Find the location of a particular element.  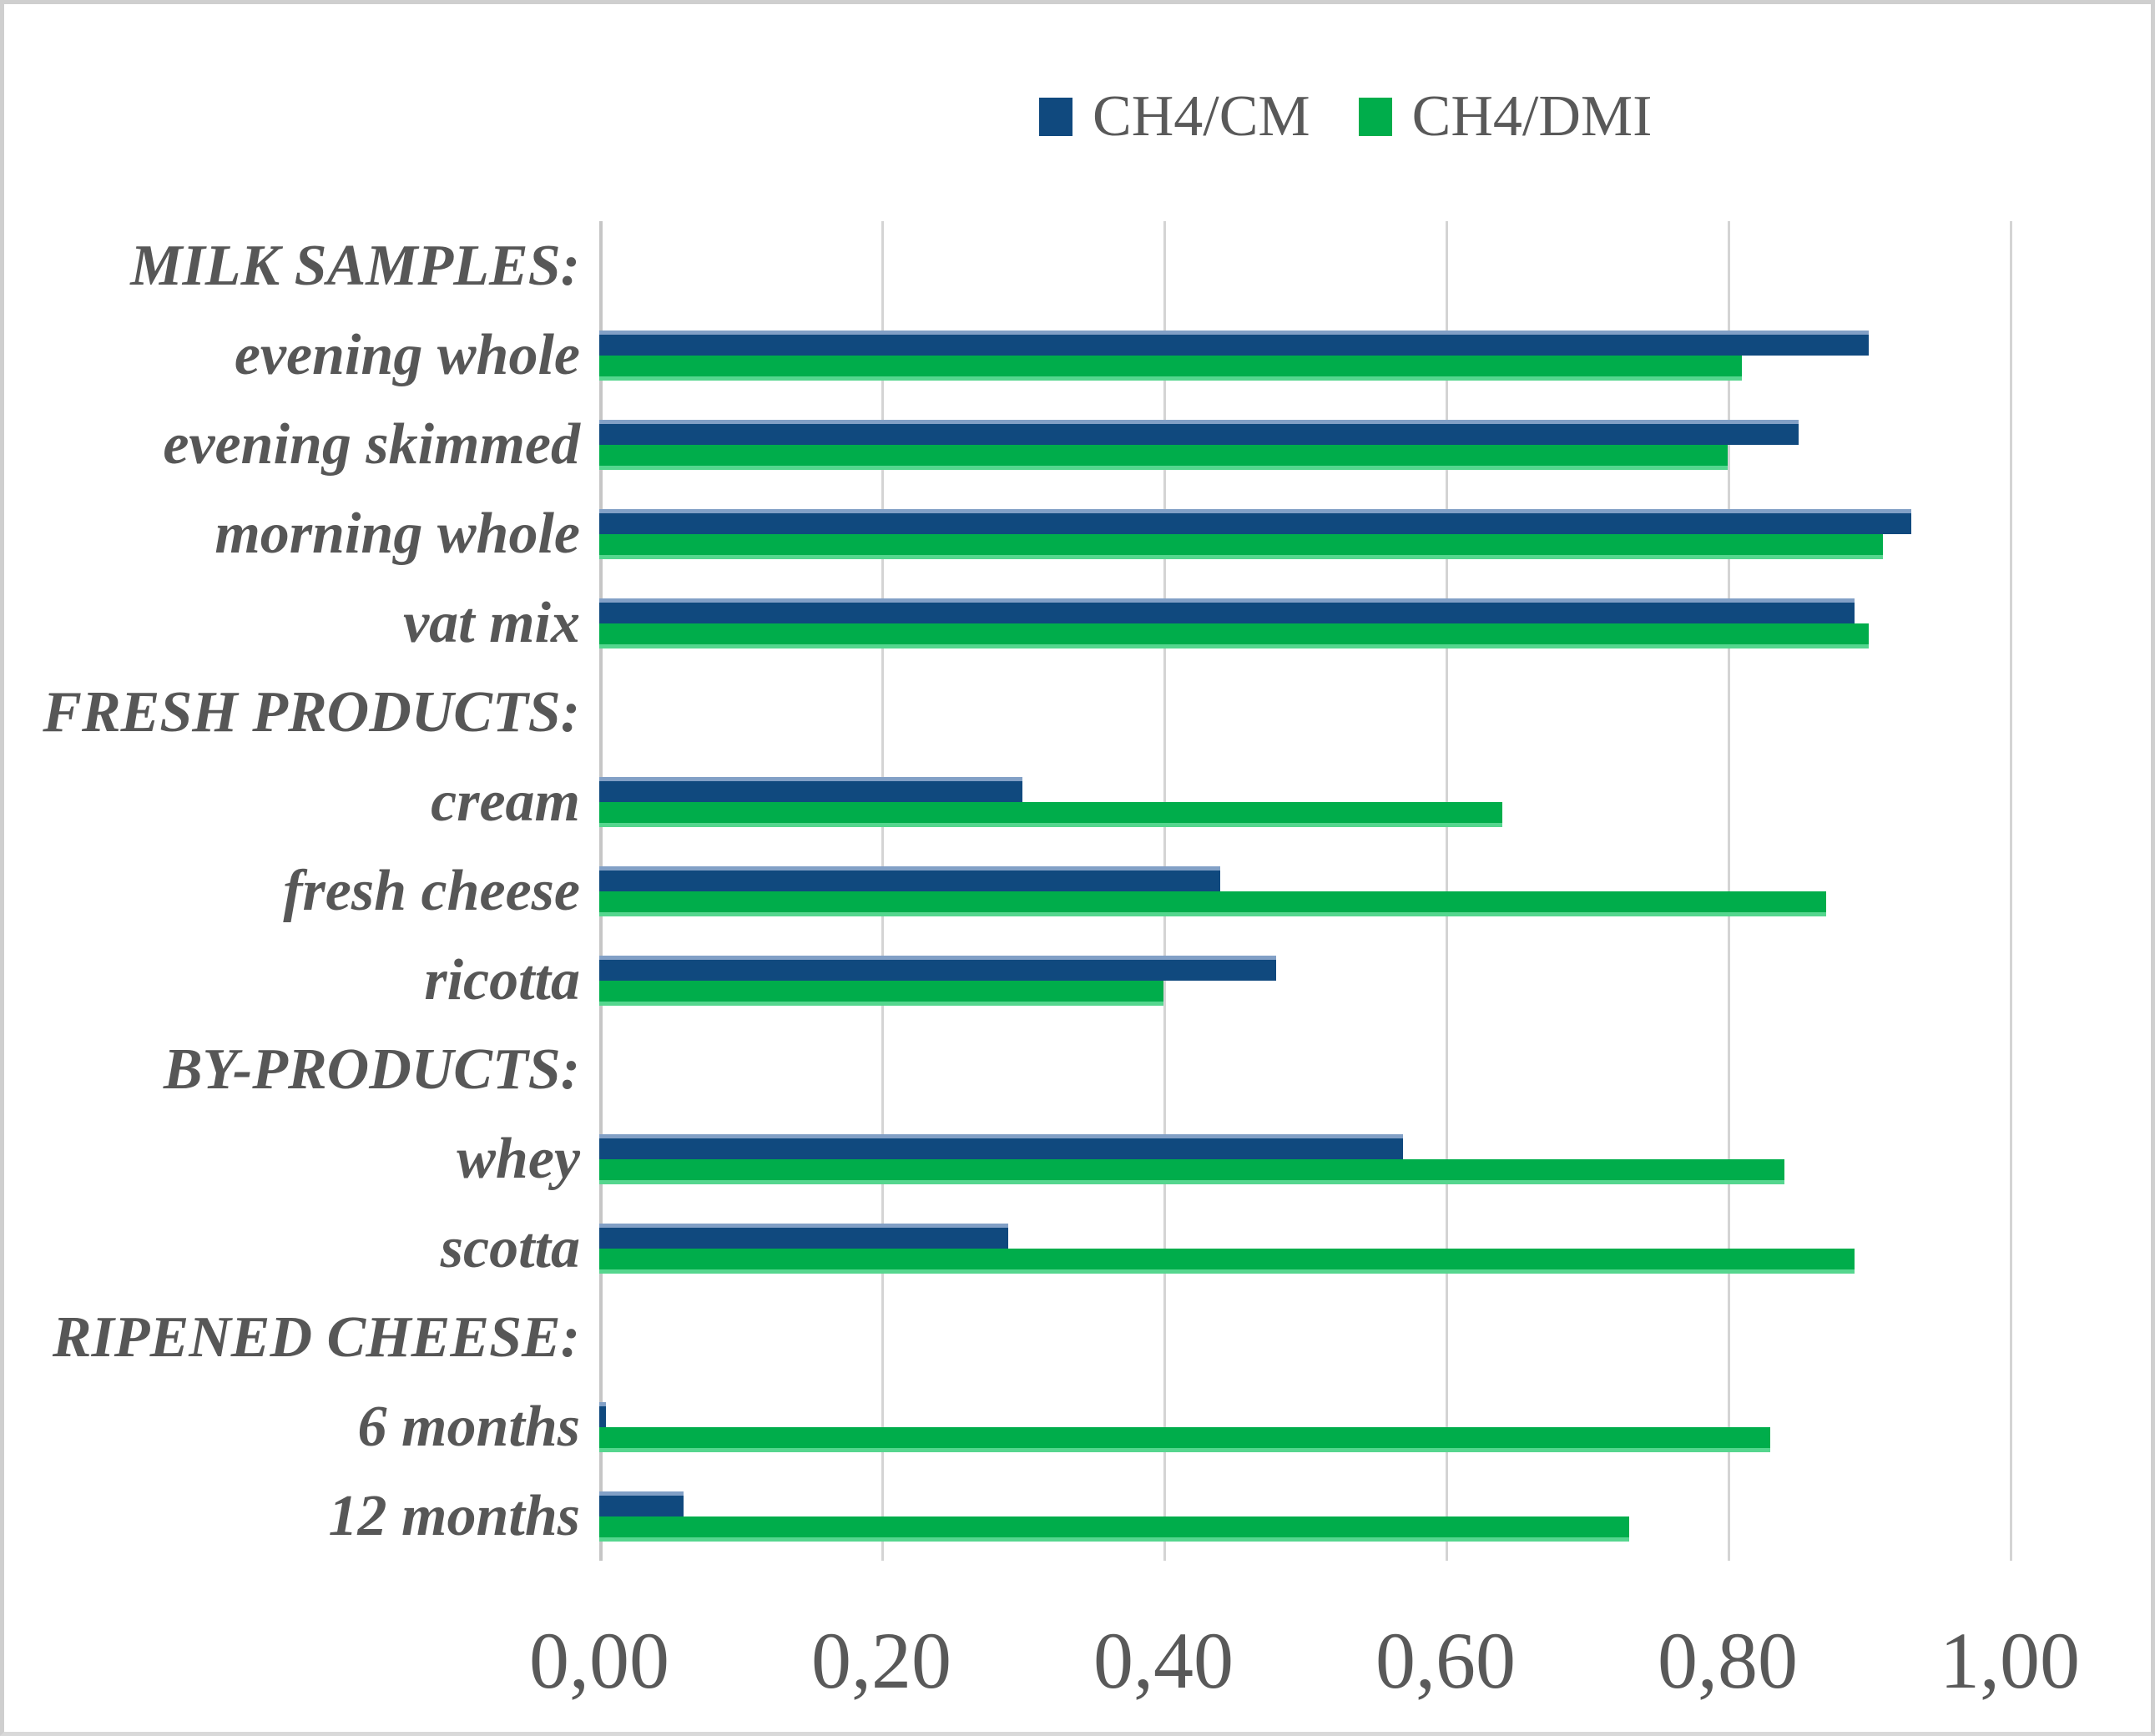

category-label: 12 months is located at coordinates (454, 1515).